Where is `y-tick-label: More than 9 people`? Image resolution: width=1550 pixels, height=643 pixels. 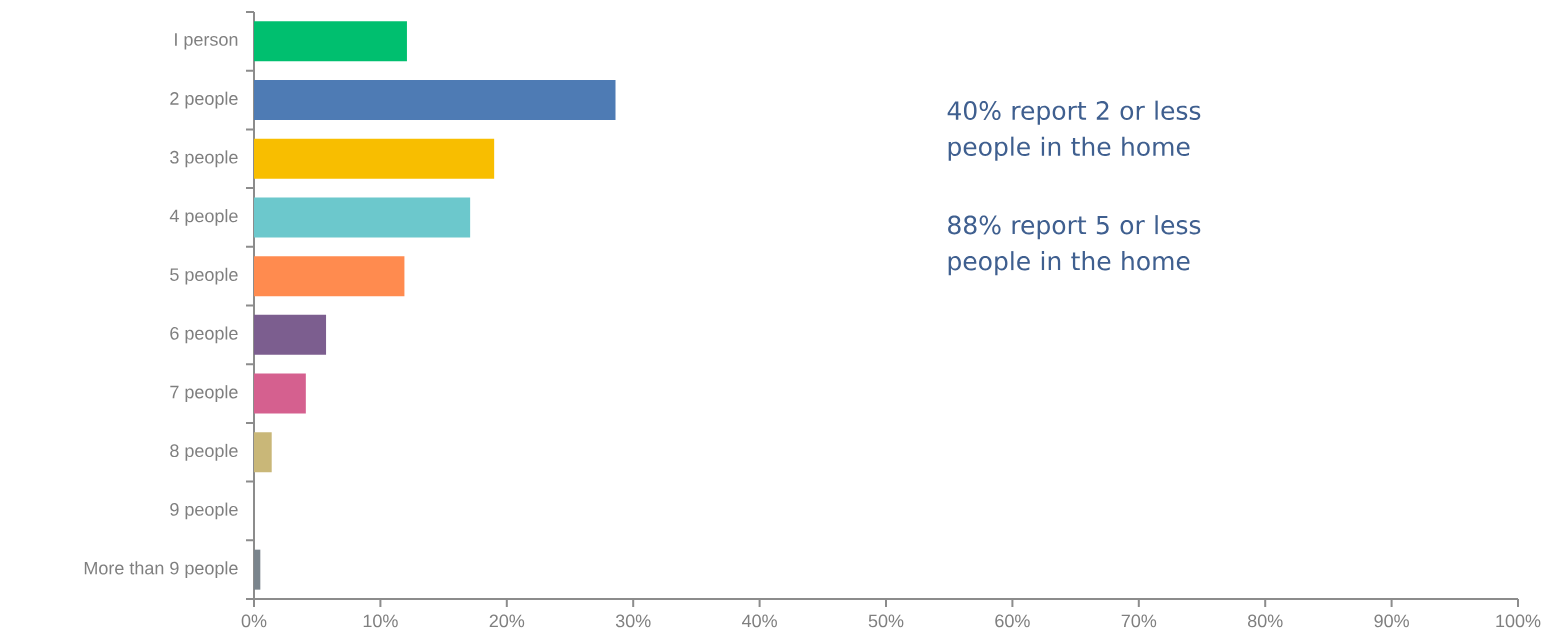 y-tick-label: More than 9 people is located at coordinates (161, 570).